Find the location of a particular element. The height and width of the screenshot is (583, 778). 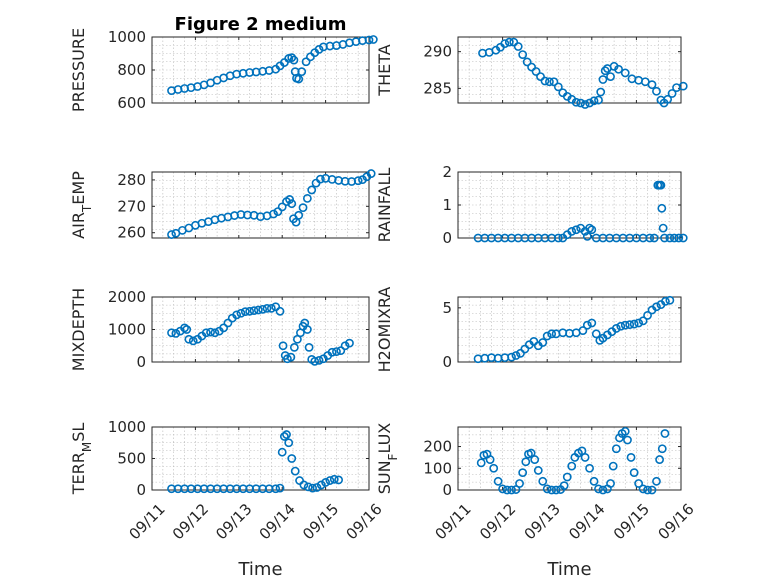

figure-title: Figure 2 medium is located at coordinates (261, 24).